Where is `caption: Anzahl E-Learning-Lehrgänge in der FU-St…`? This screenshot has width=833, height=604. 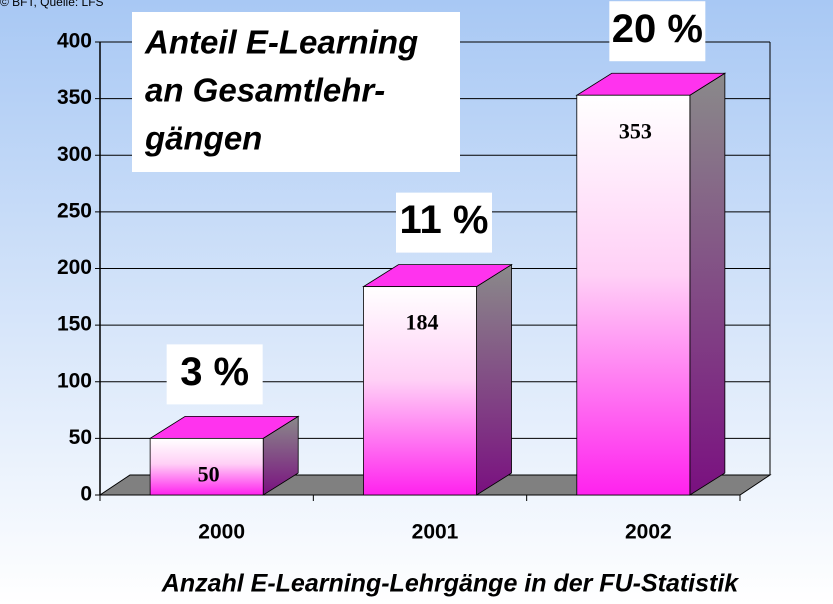
caption: Anzahl E-Learning-Lehrgänge in der FU-St… is located at coordinates (450, 584).